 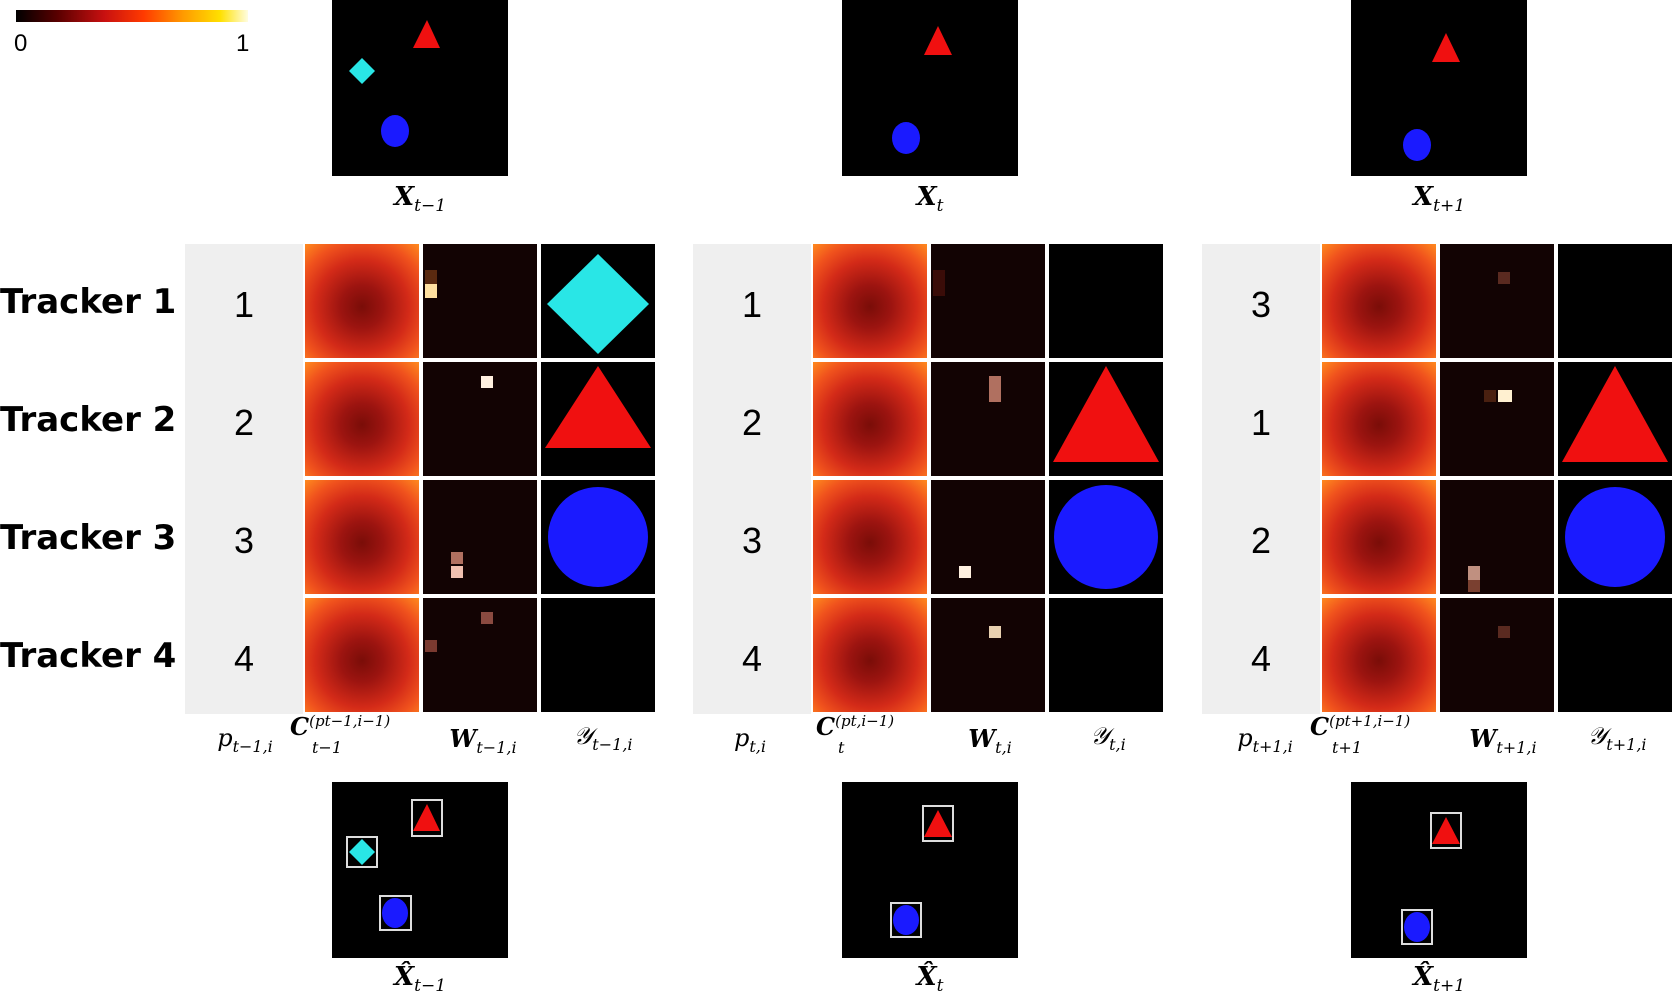 What do you see at coordinates (1108, 738) in the screenshot?
I see `label-y: 𝒴t,i` at bounding box center [1108, 738].